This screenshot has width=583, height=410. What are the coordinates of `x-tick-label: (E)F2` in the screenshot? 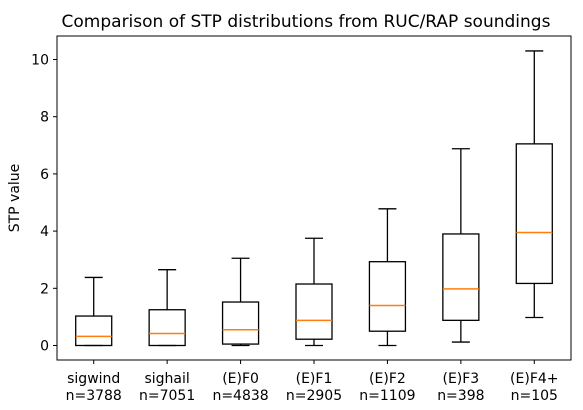 It's located at (387, 379).